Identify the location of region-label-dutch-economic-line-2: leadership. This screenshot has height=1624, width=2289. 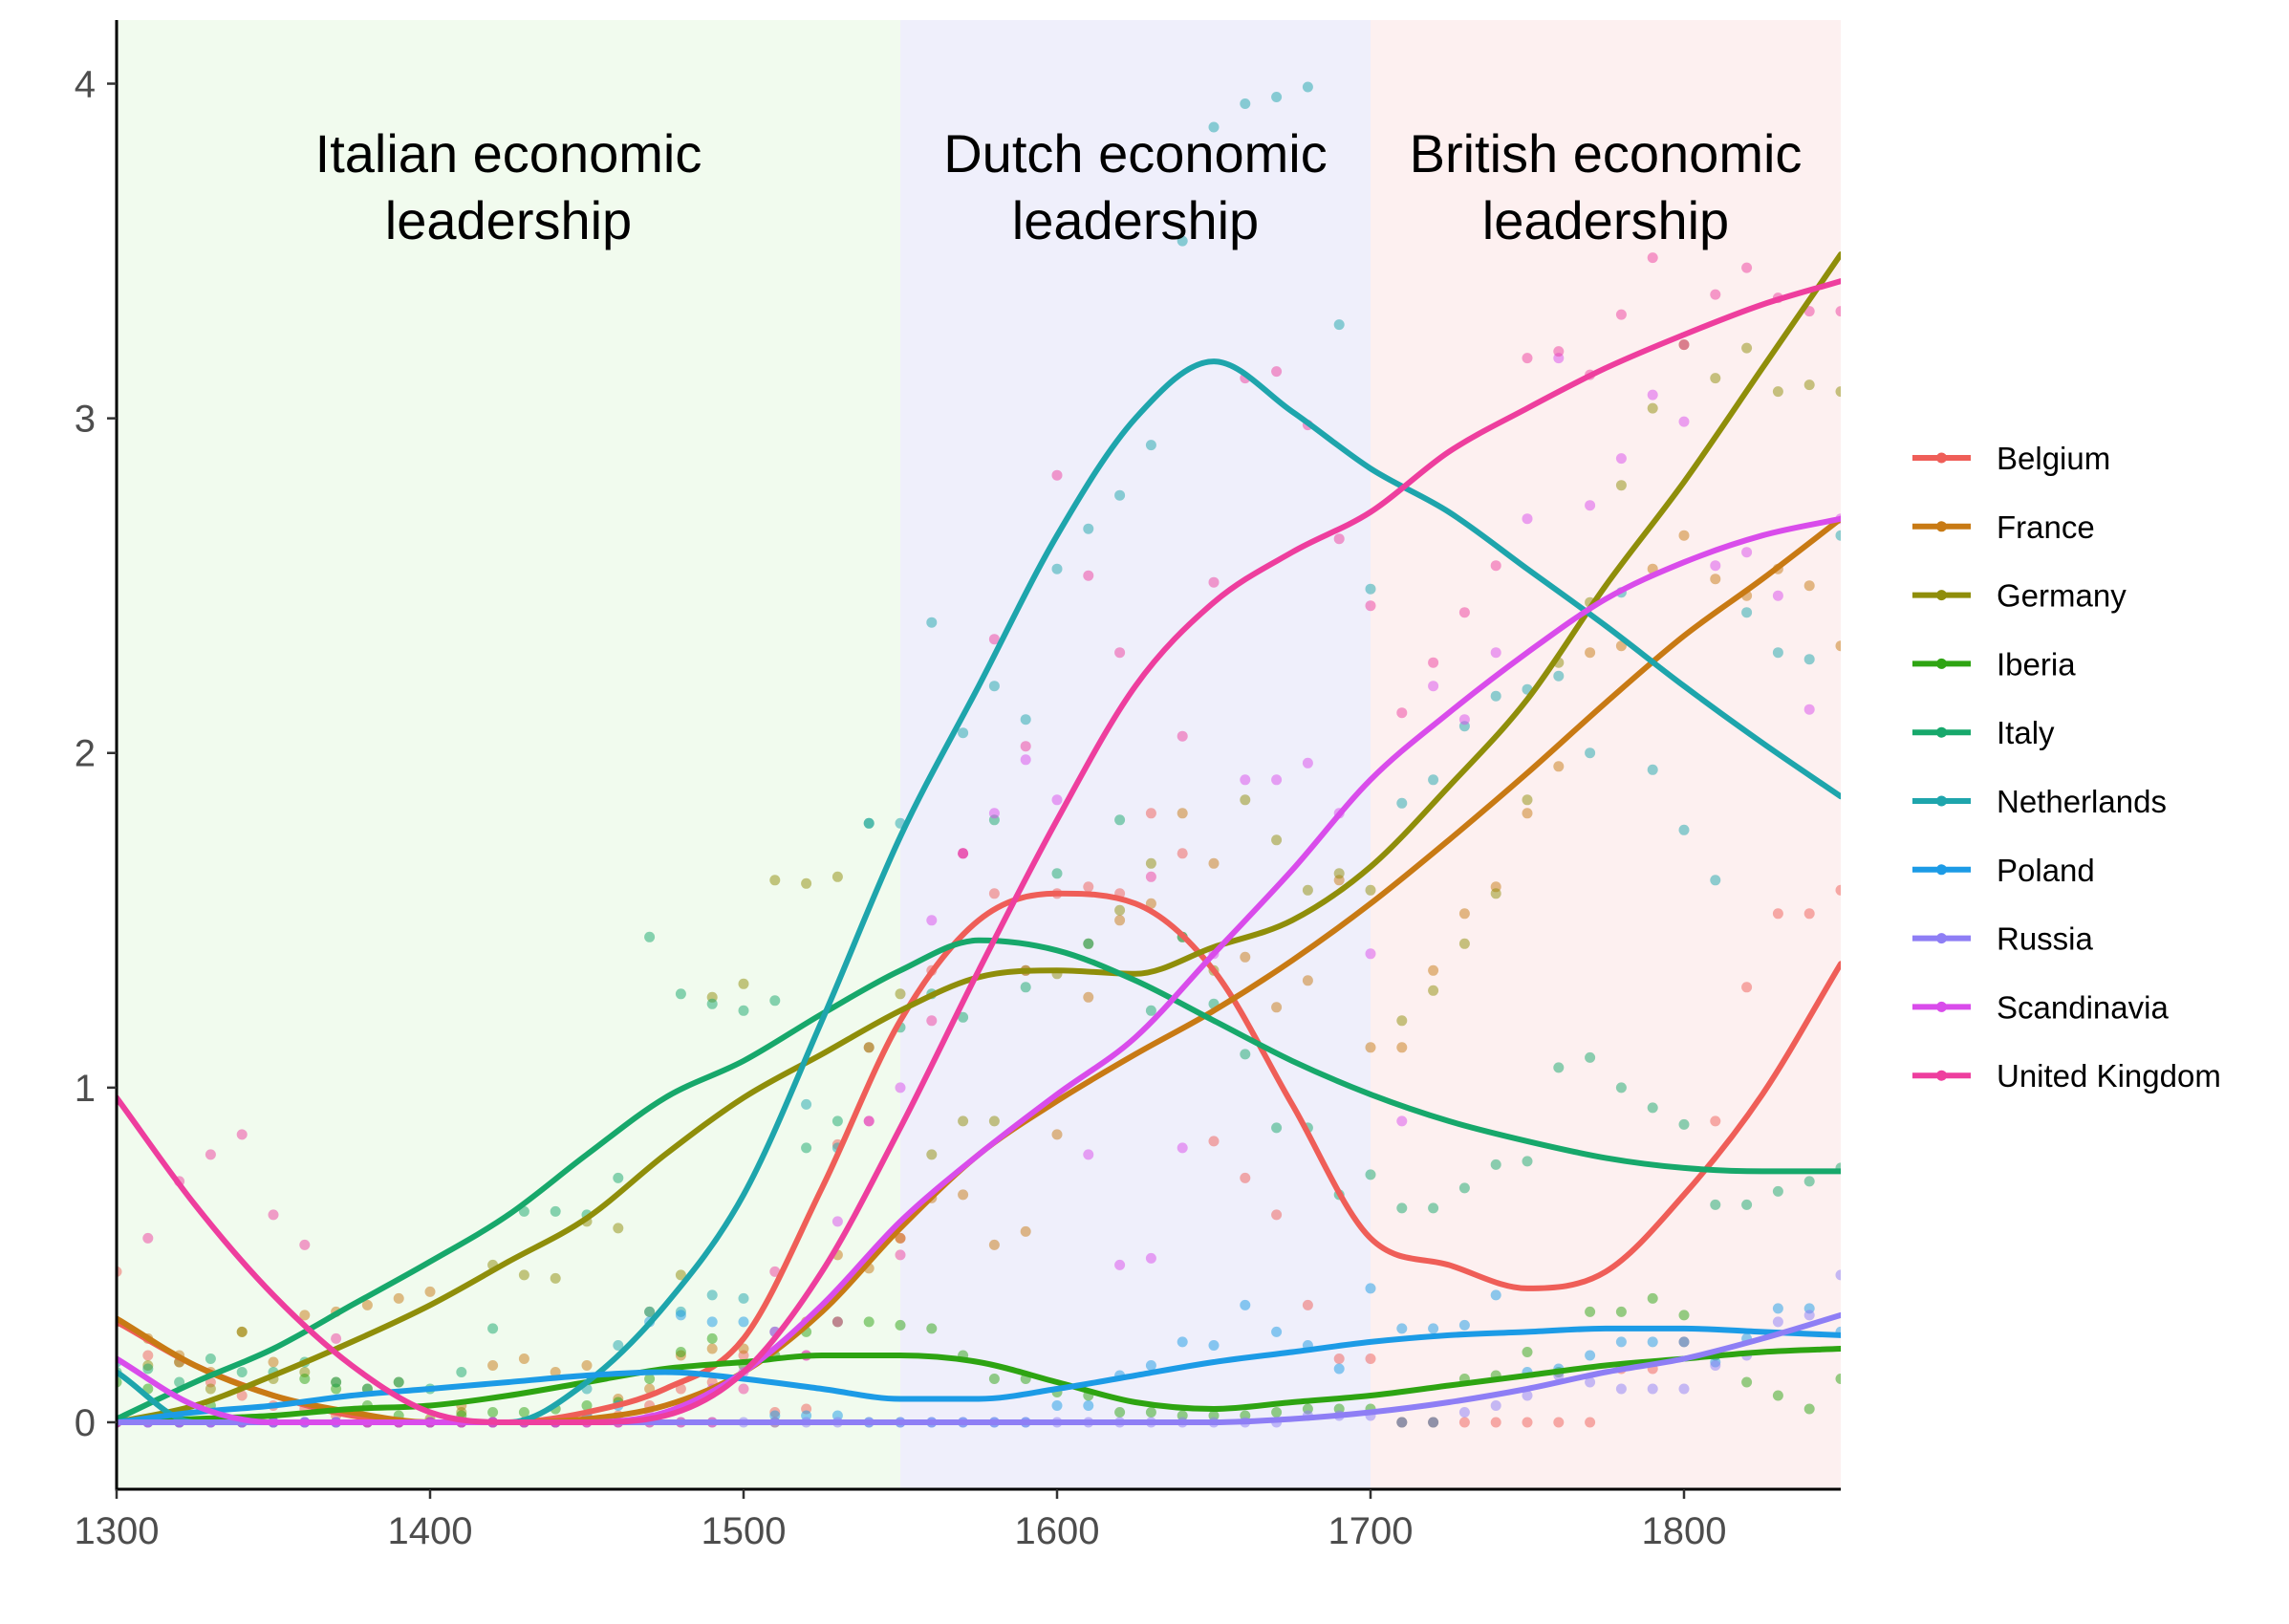
(1135, 220).